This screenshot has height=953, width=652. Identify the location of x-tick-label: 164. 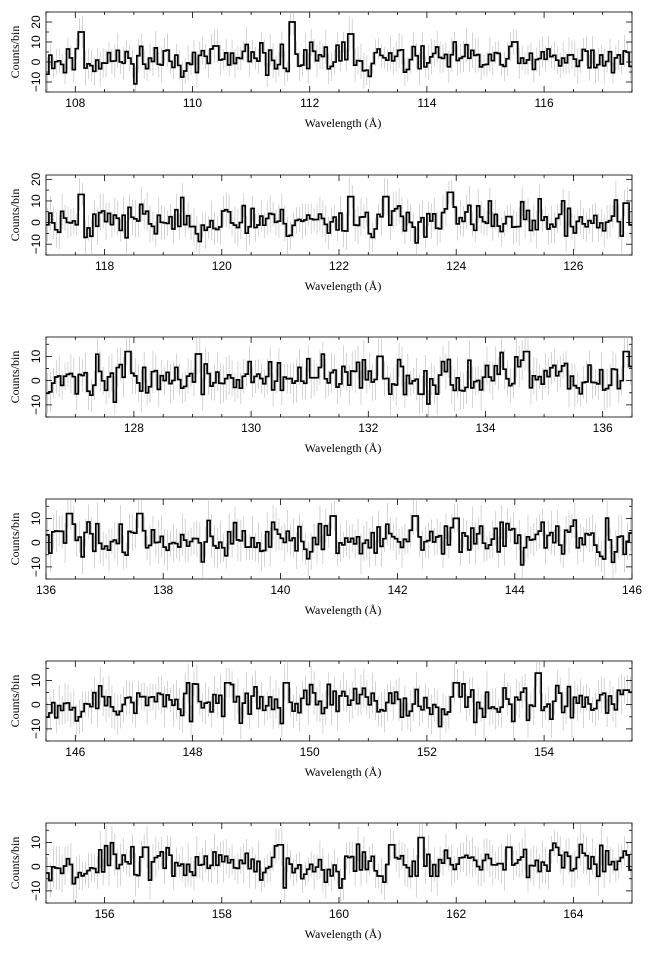
(573, 914).